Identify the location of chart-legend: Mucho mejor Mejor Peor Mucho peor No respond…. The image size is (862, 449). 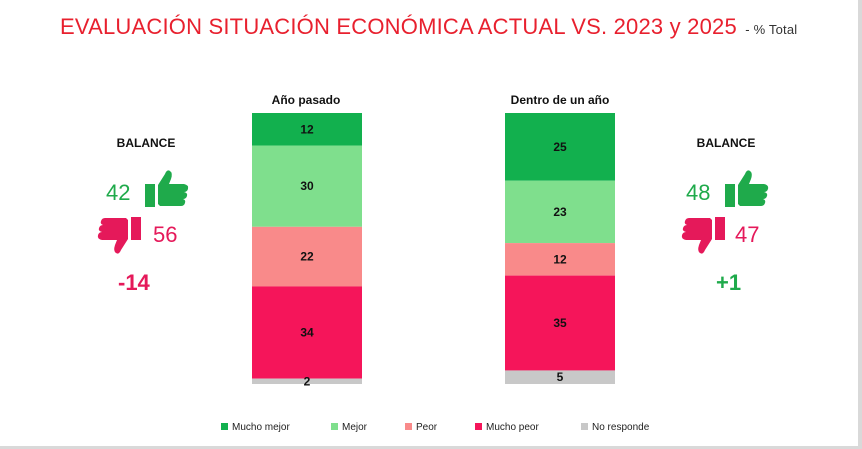
(431, 430).